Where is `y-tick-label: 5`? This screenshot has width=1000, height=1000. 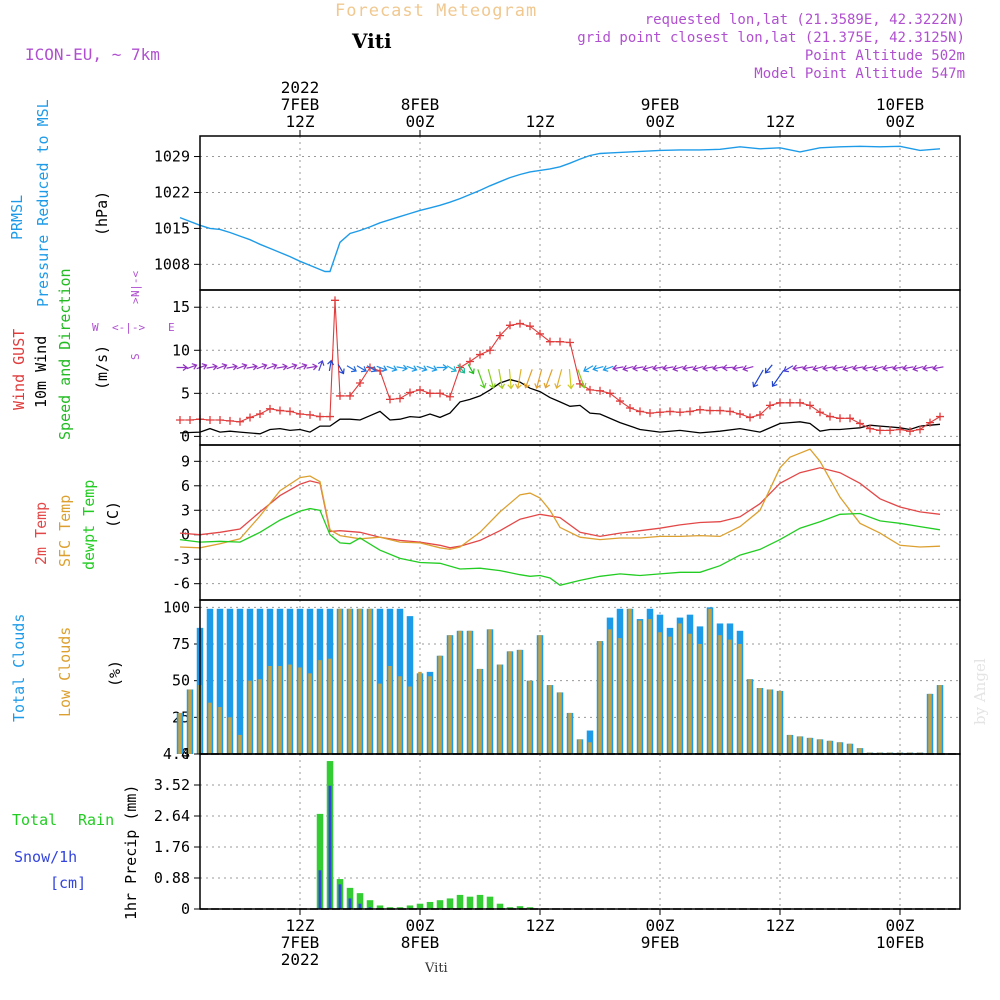
y-tick-label: 5 is located at coordinates (185, 393).